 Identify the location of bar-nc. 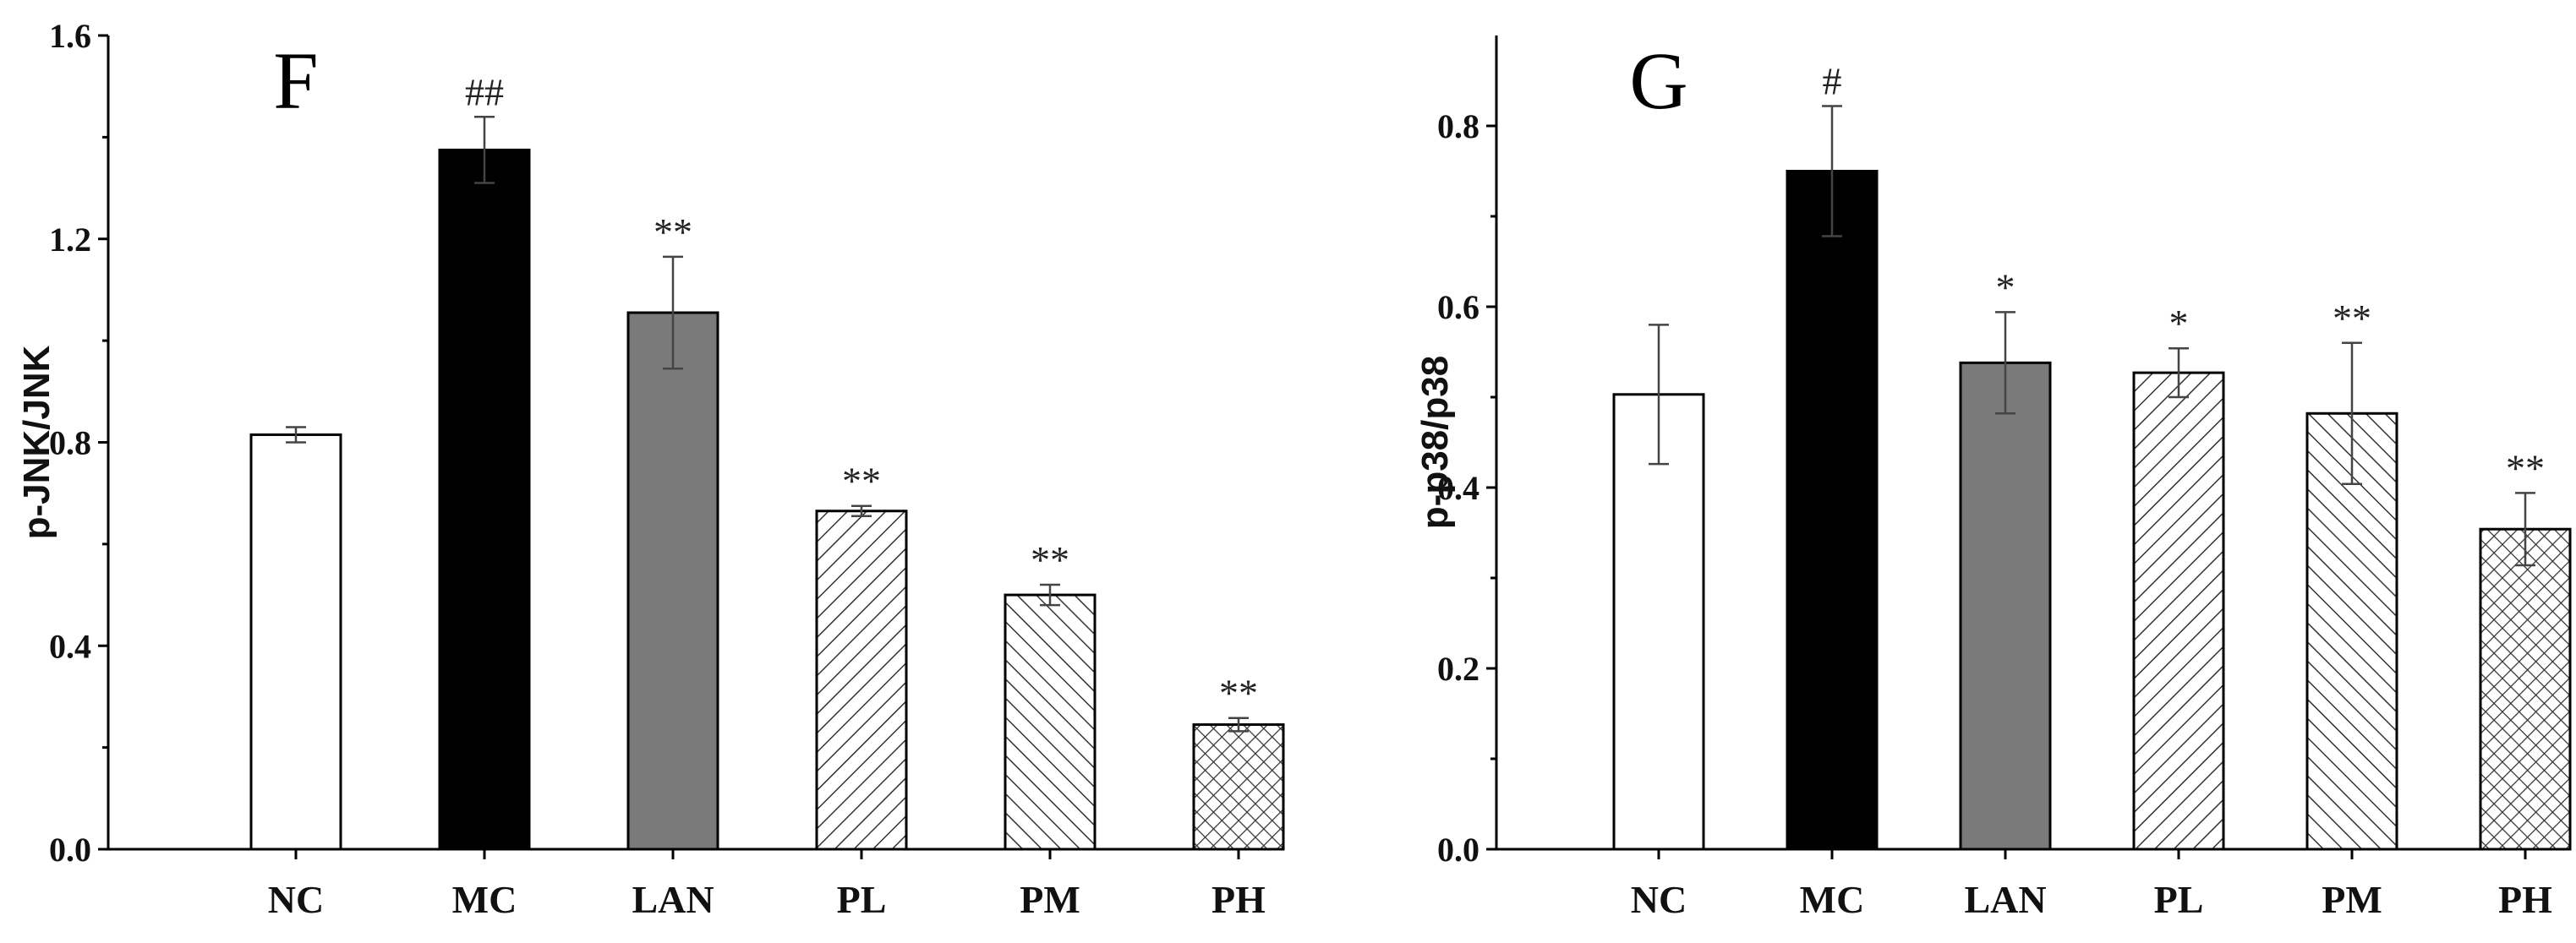
(295, 642).